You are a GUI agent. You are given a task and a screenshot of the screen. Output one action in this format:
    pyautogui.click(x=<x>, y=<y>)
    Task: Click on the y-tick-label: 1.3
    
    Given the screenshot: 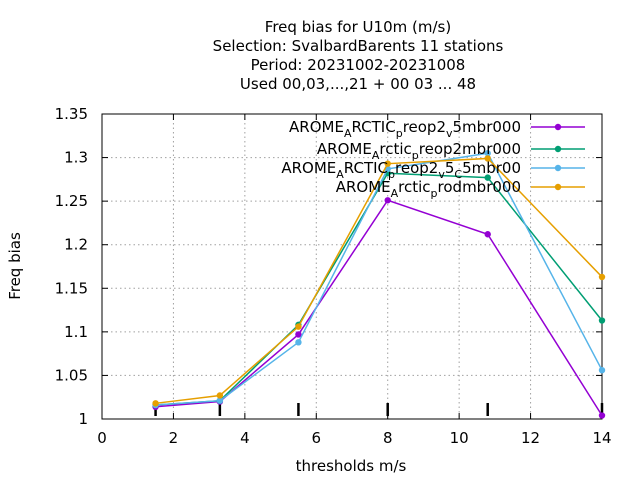 What is the action you would take?
    pyautogui.click(x=76, y=158)
    